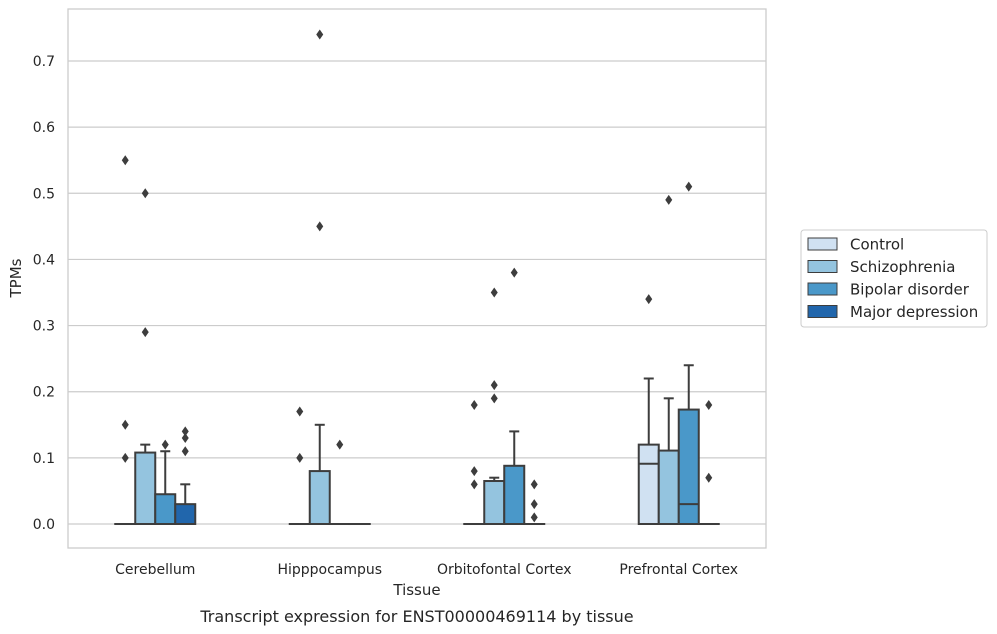  I want to click on y-tick-label: 0.6, so click(44, 128).